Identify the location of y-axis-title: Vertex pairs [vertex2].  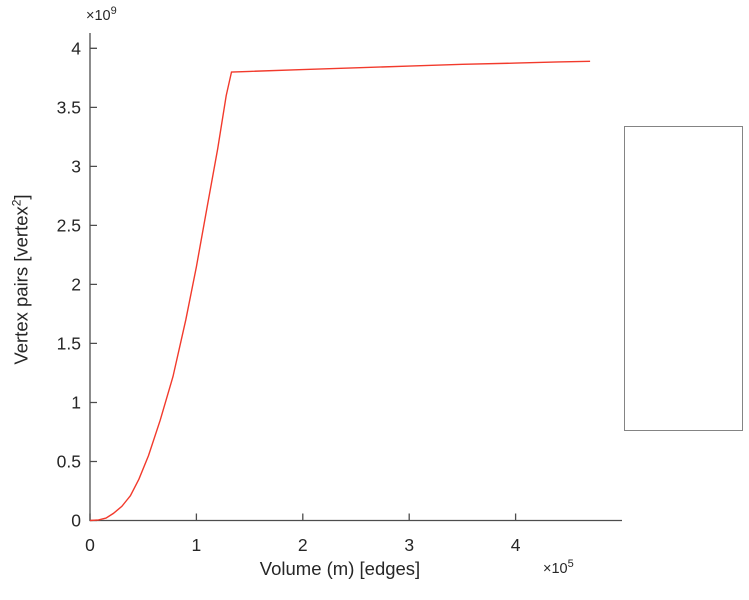
(21, 280).